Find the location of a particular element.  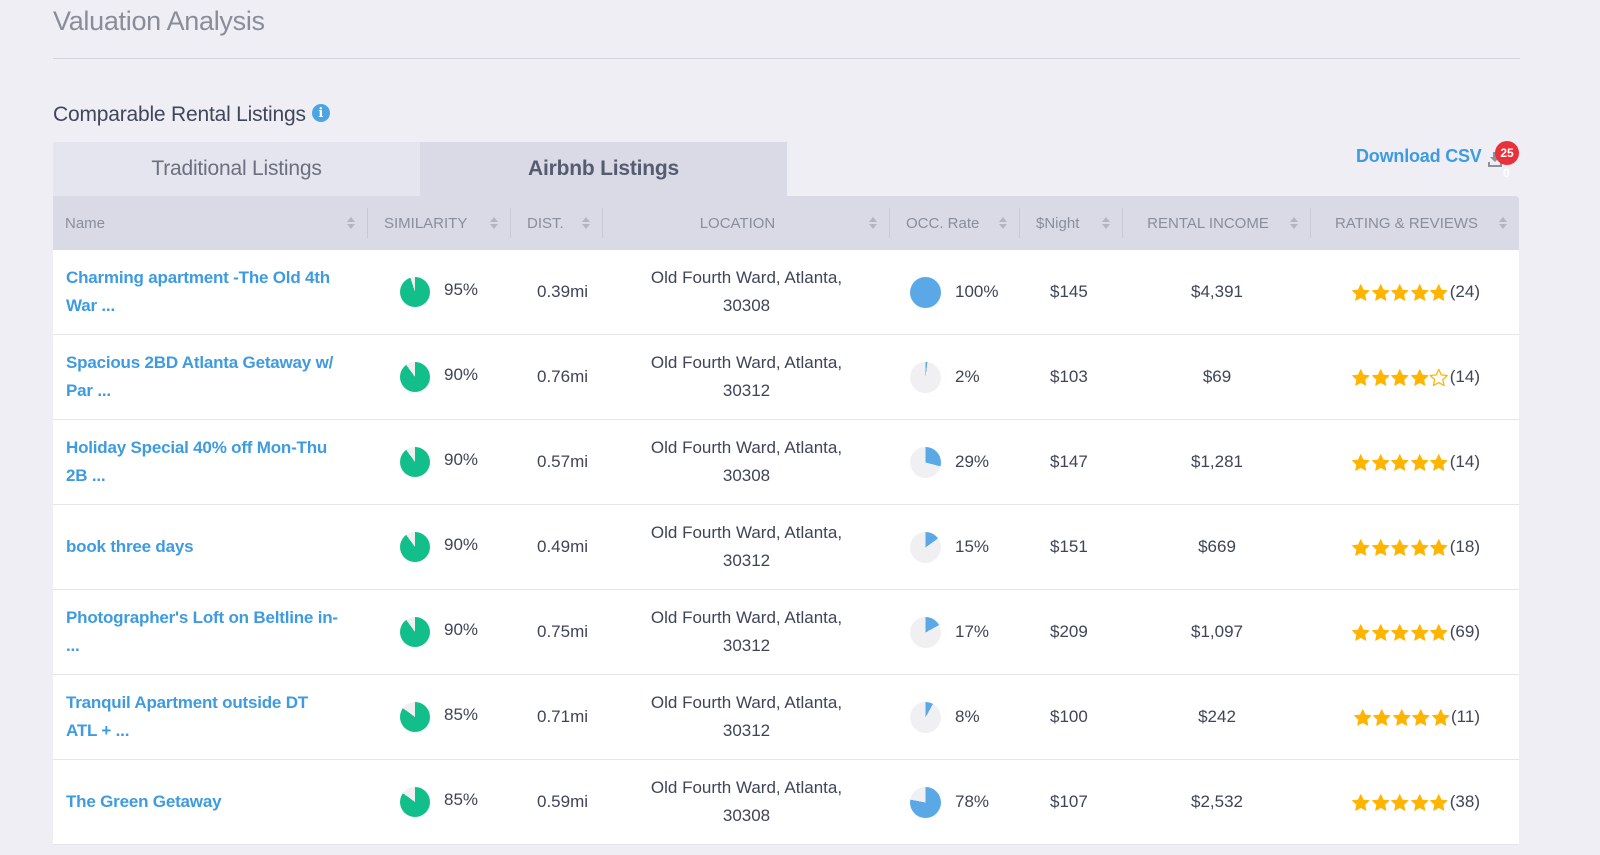

tab-airbnb-listings: Airbnb Listings is located at coordinates (603, 169).